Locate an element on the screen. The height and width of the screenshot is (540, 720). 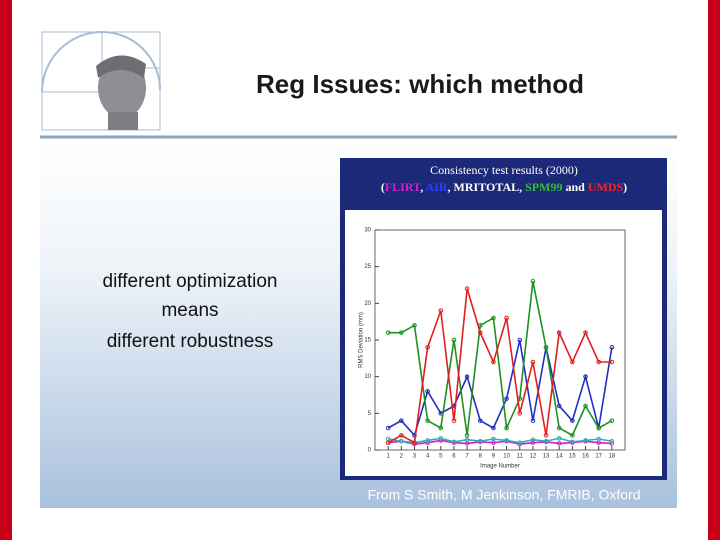
credit: From S Smith, M Jenkinson, FMRIB, Oxford is located at coordinates (503, 495).